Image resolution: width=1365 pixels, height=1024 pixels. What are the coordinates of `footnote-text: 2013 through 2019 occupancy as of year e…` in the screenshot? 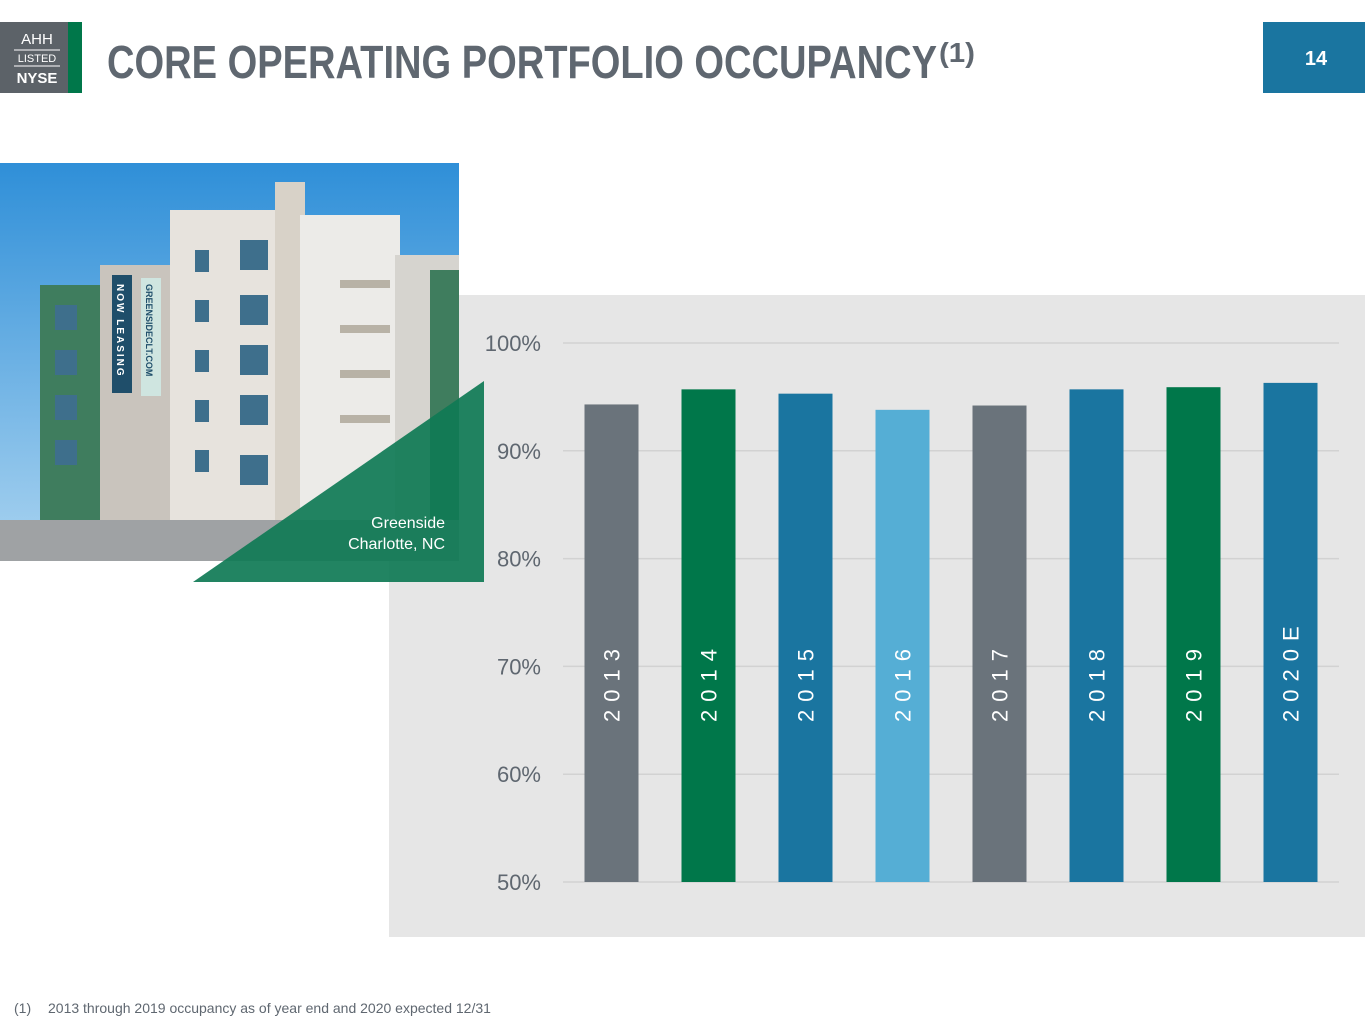 It's located at (269, 1008).